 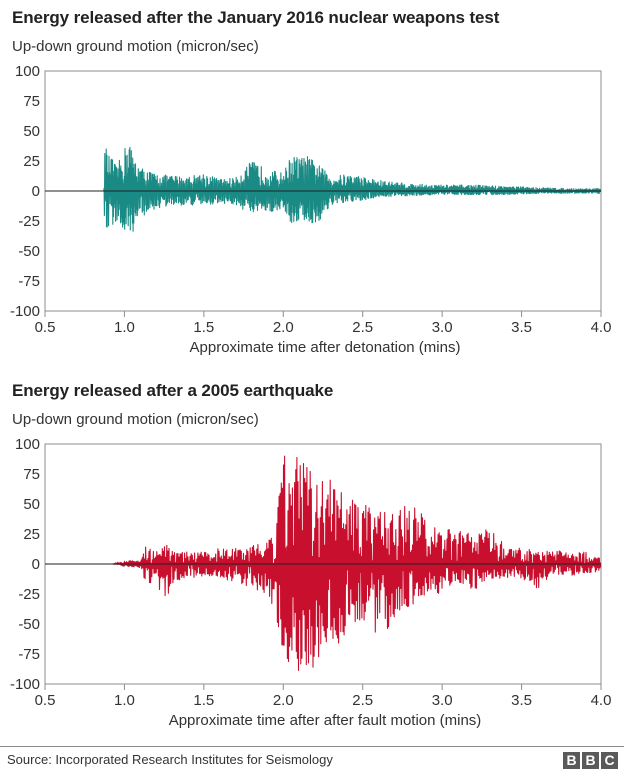 I want to click on x-axis-label: Approximate time after detonation (mins), so click(x=325, y=347).